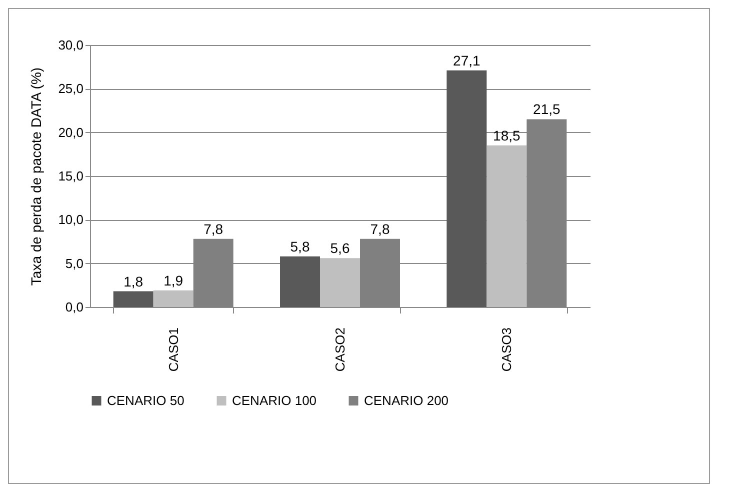 The width and height of the screenshot is (754, 492). I want to click on y-tick-label: 30,0, so click(71, 45).